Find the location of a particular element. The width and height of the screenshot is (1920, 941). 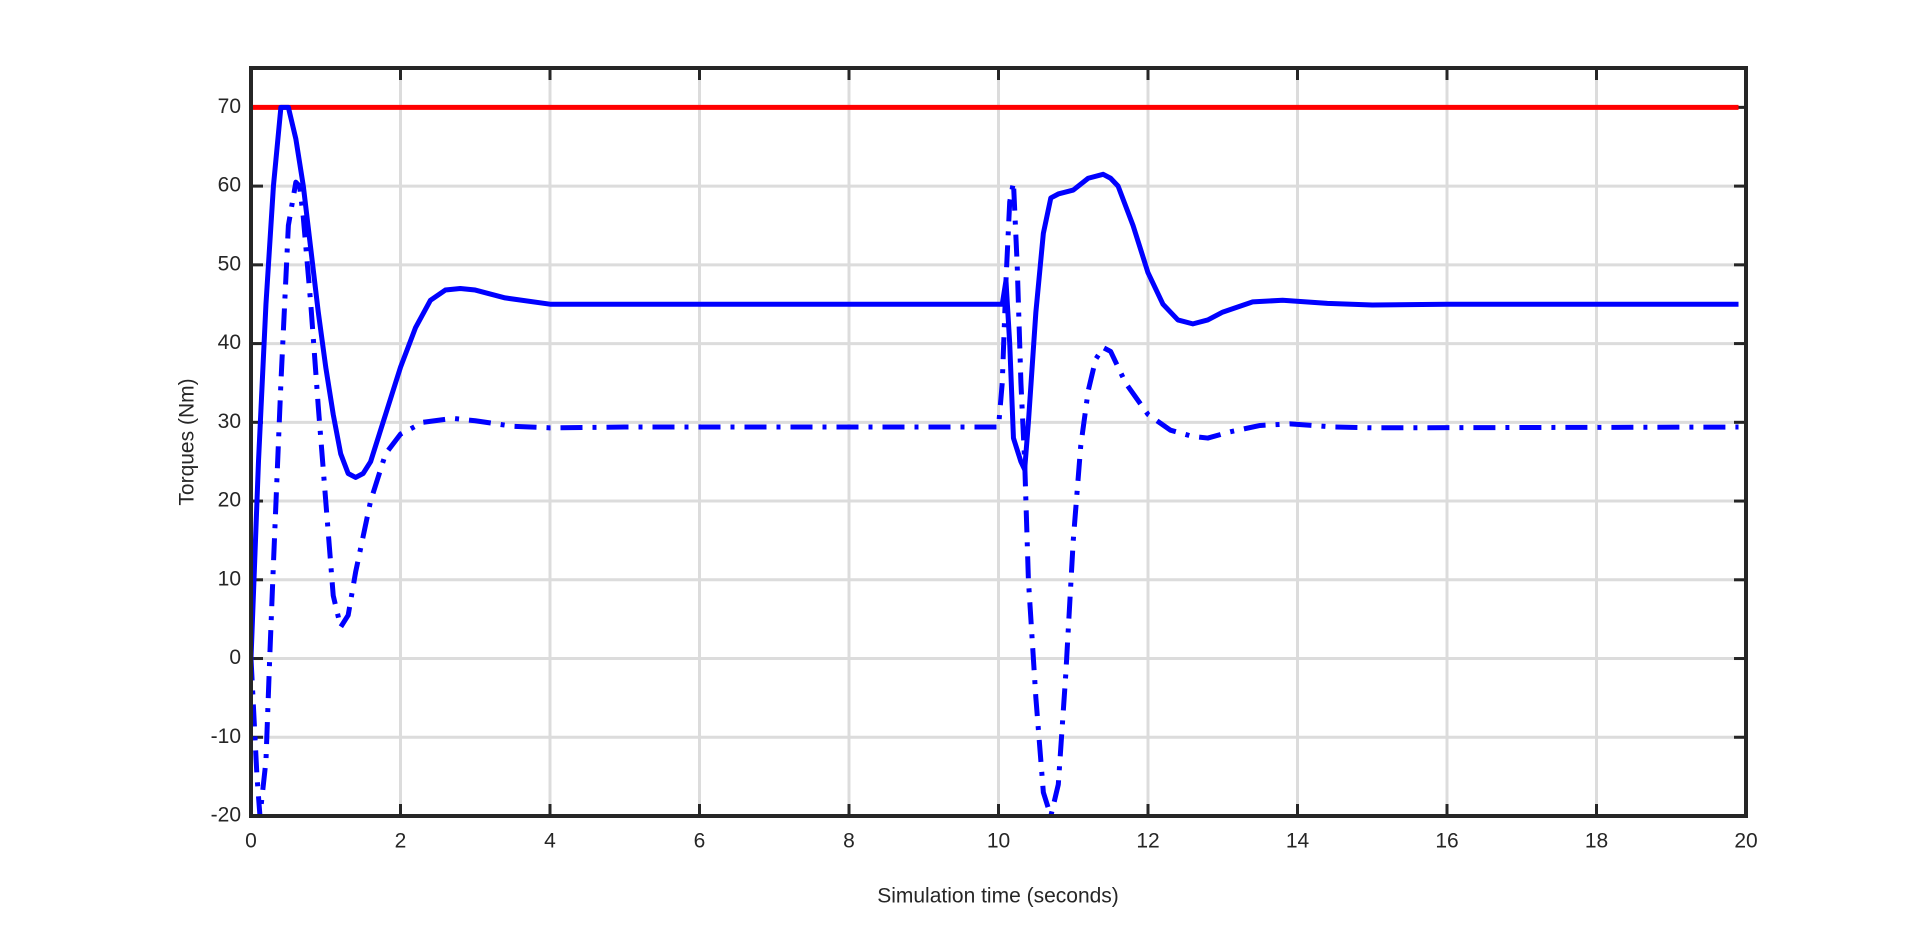

y-tick-label: -20 is located at coordinates (226, 815).